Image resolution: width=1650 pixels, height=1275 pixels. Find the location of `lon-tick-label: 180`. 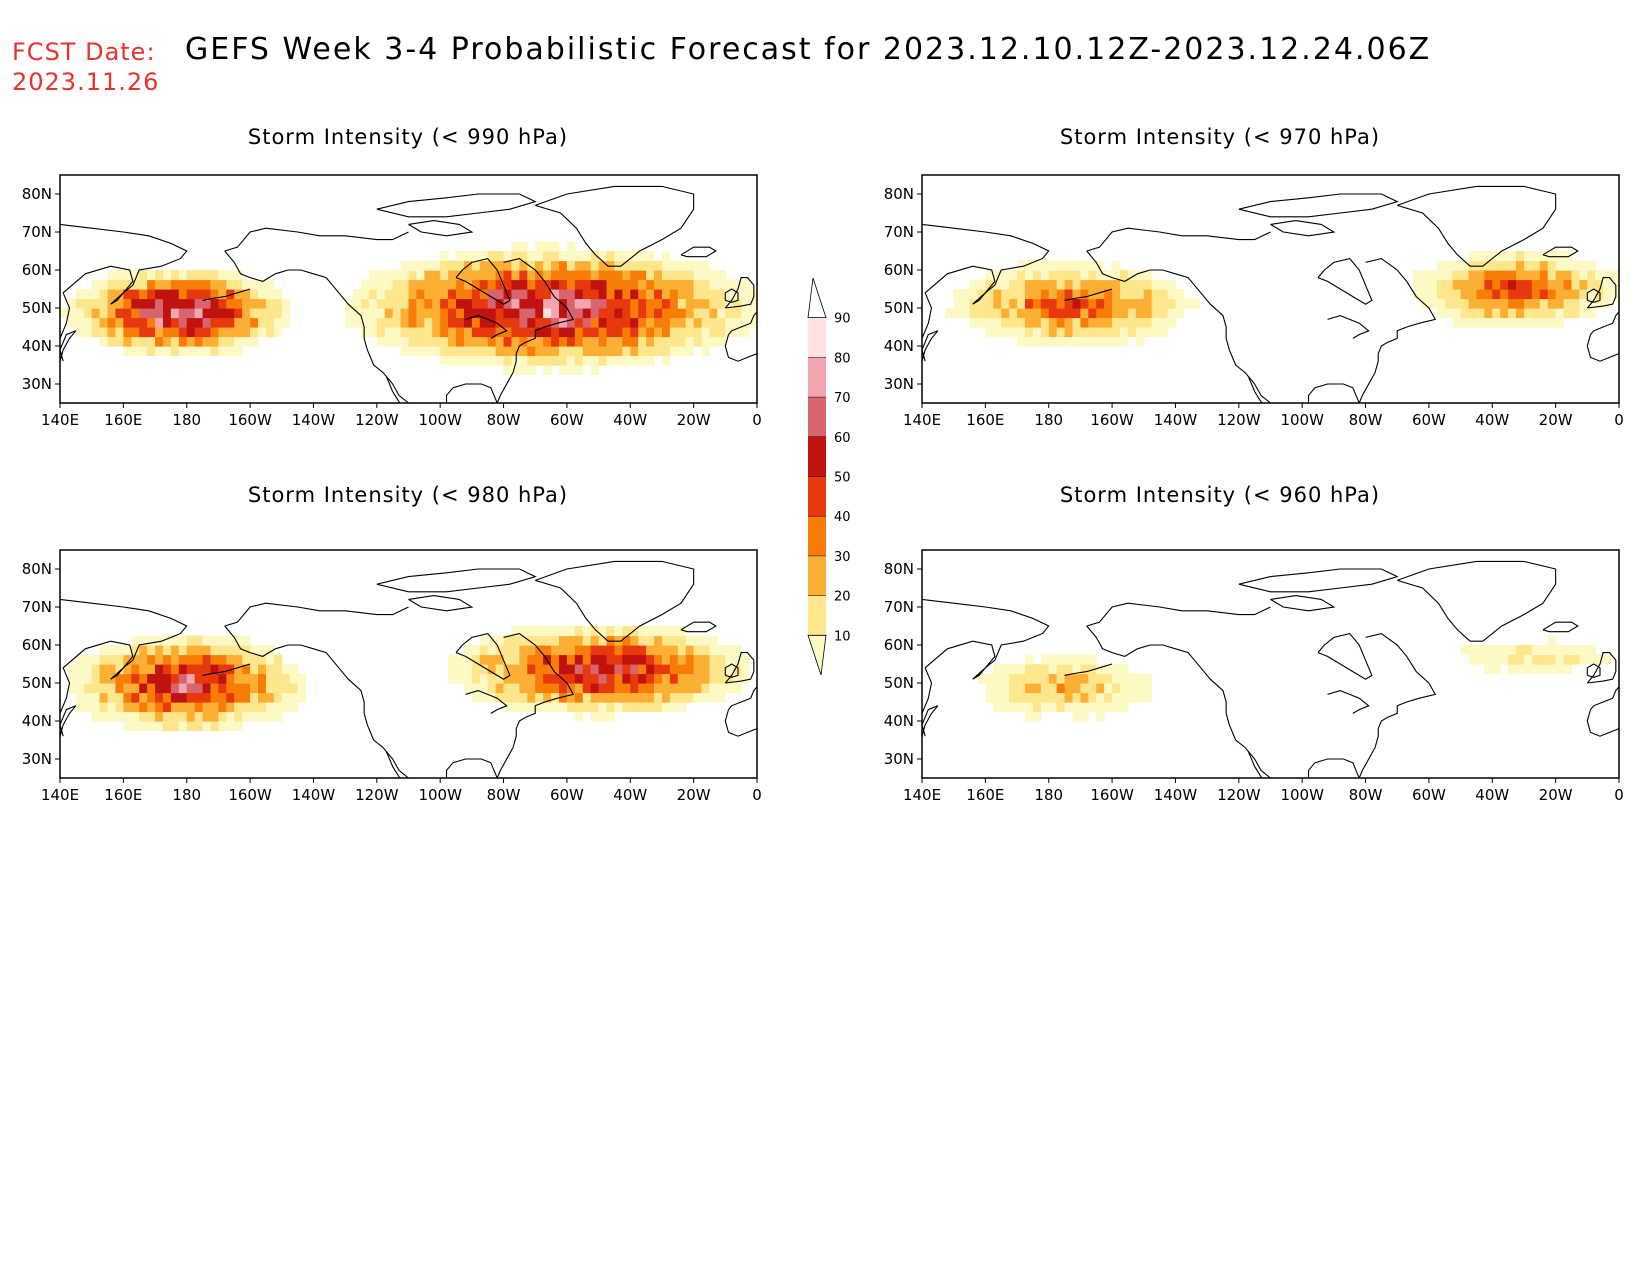

lon-tick-label: 180 is located at coordinates (1048, 420).